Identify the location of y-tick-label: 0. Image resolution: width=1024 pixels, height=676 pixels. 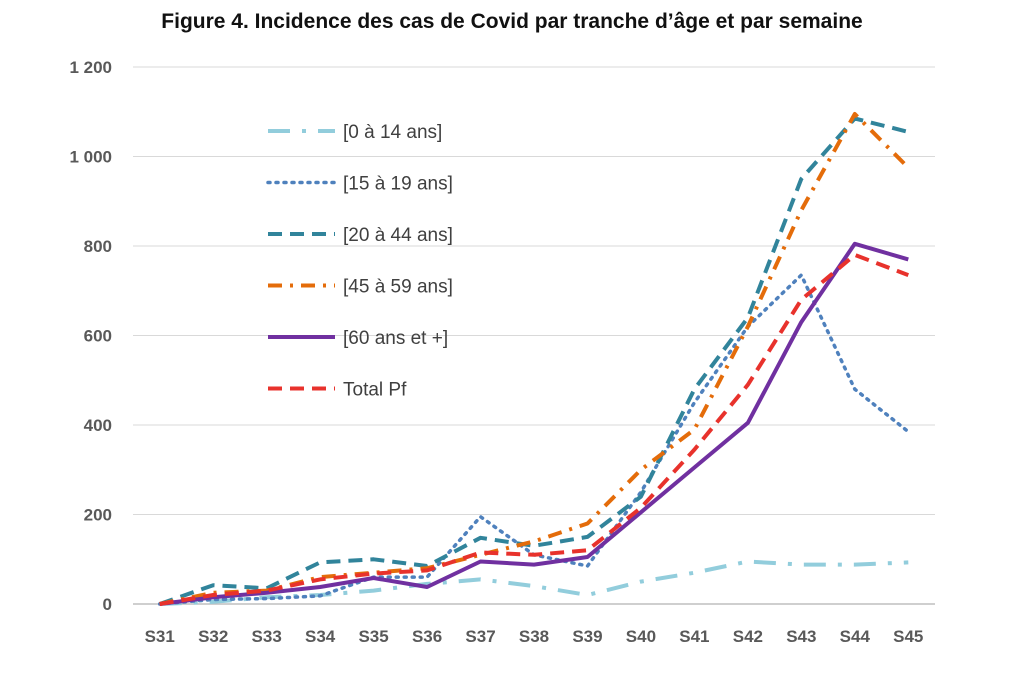
(107, 604).